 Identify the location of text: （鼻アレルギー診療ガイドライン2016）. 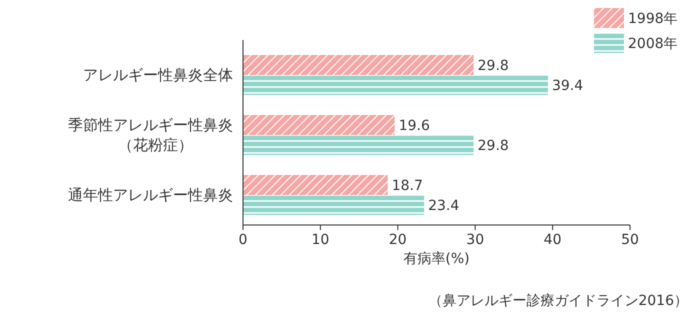
(558, 301).